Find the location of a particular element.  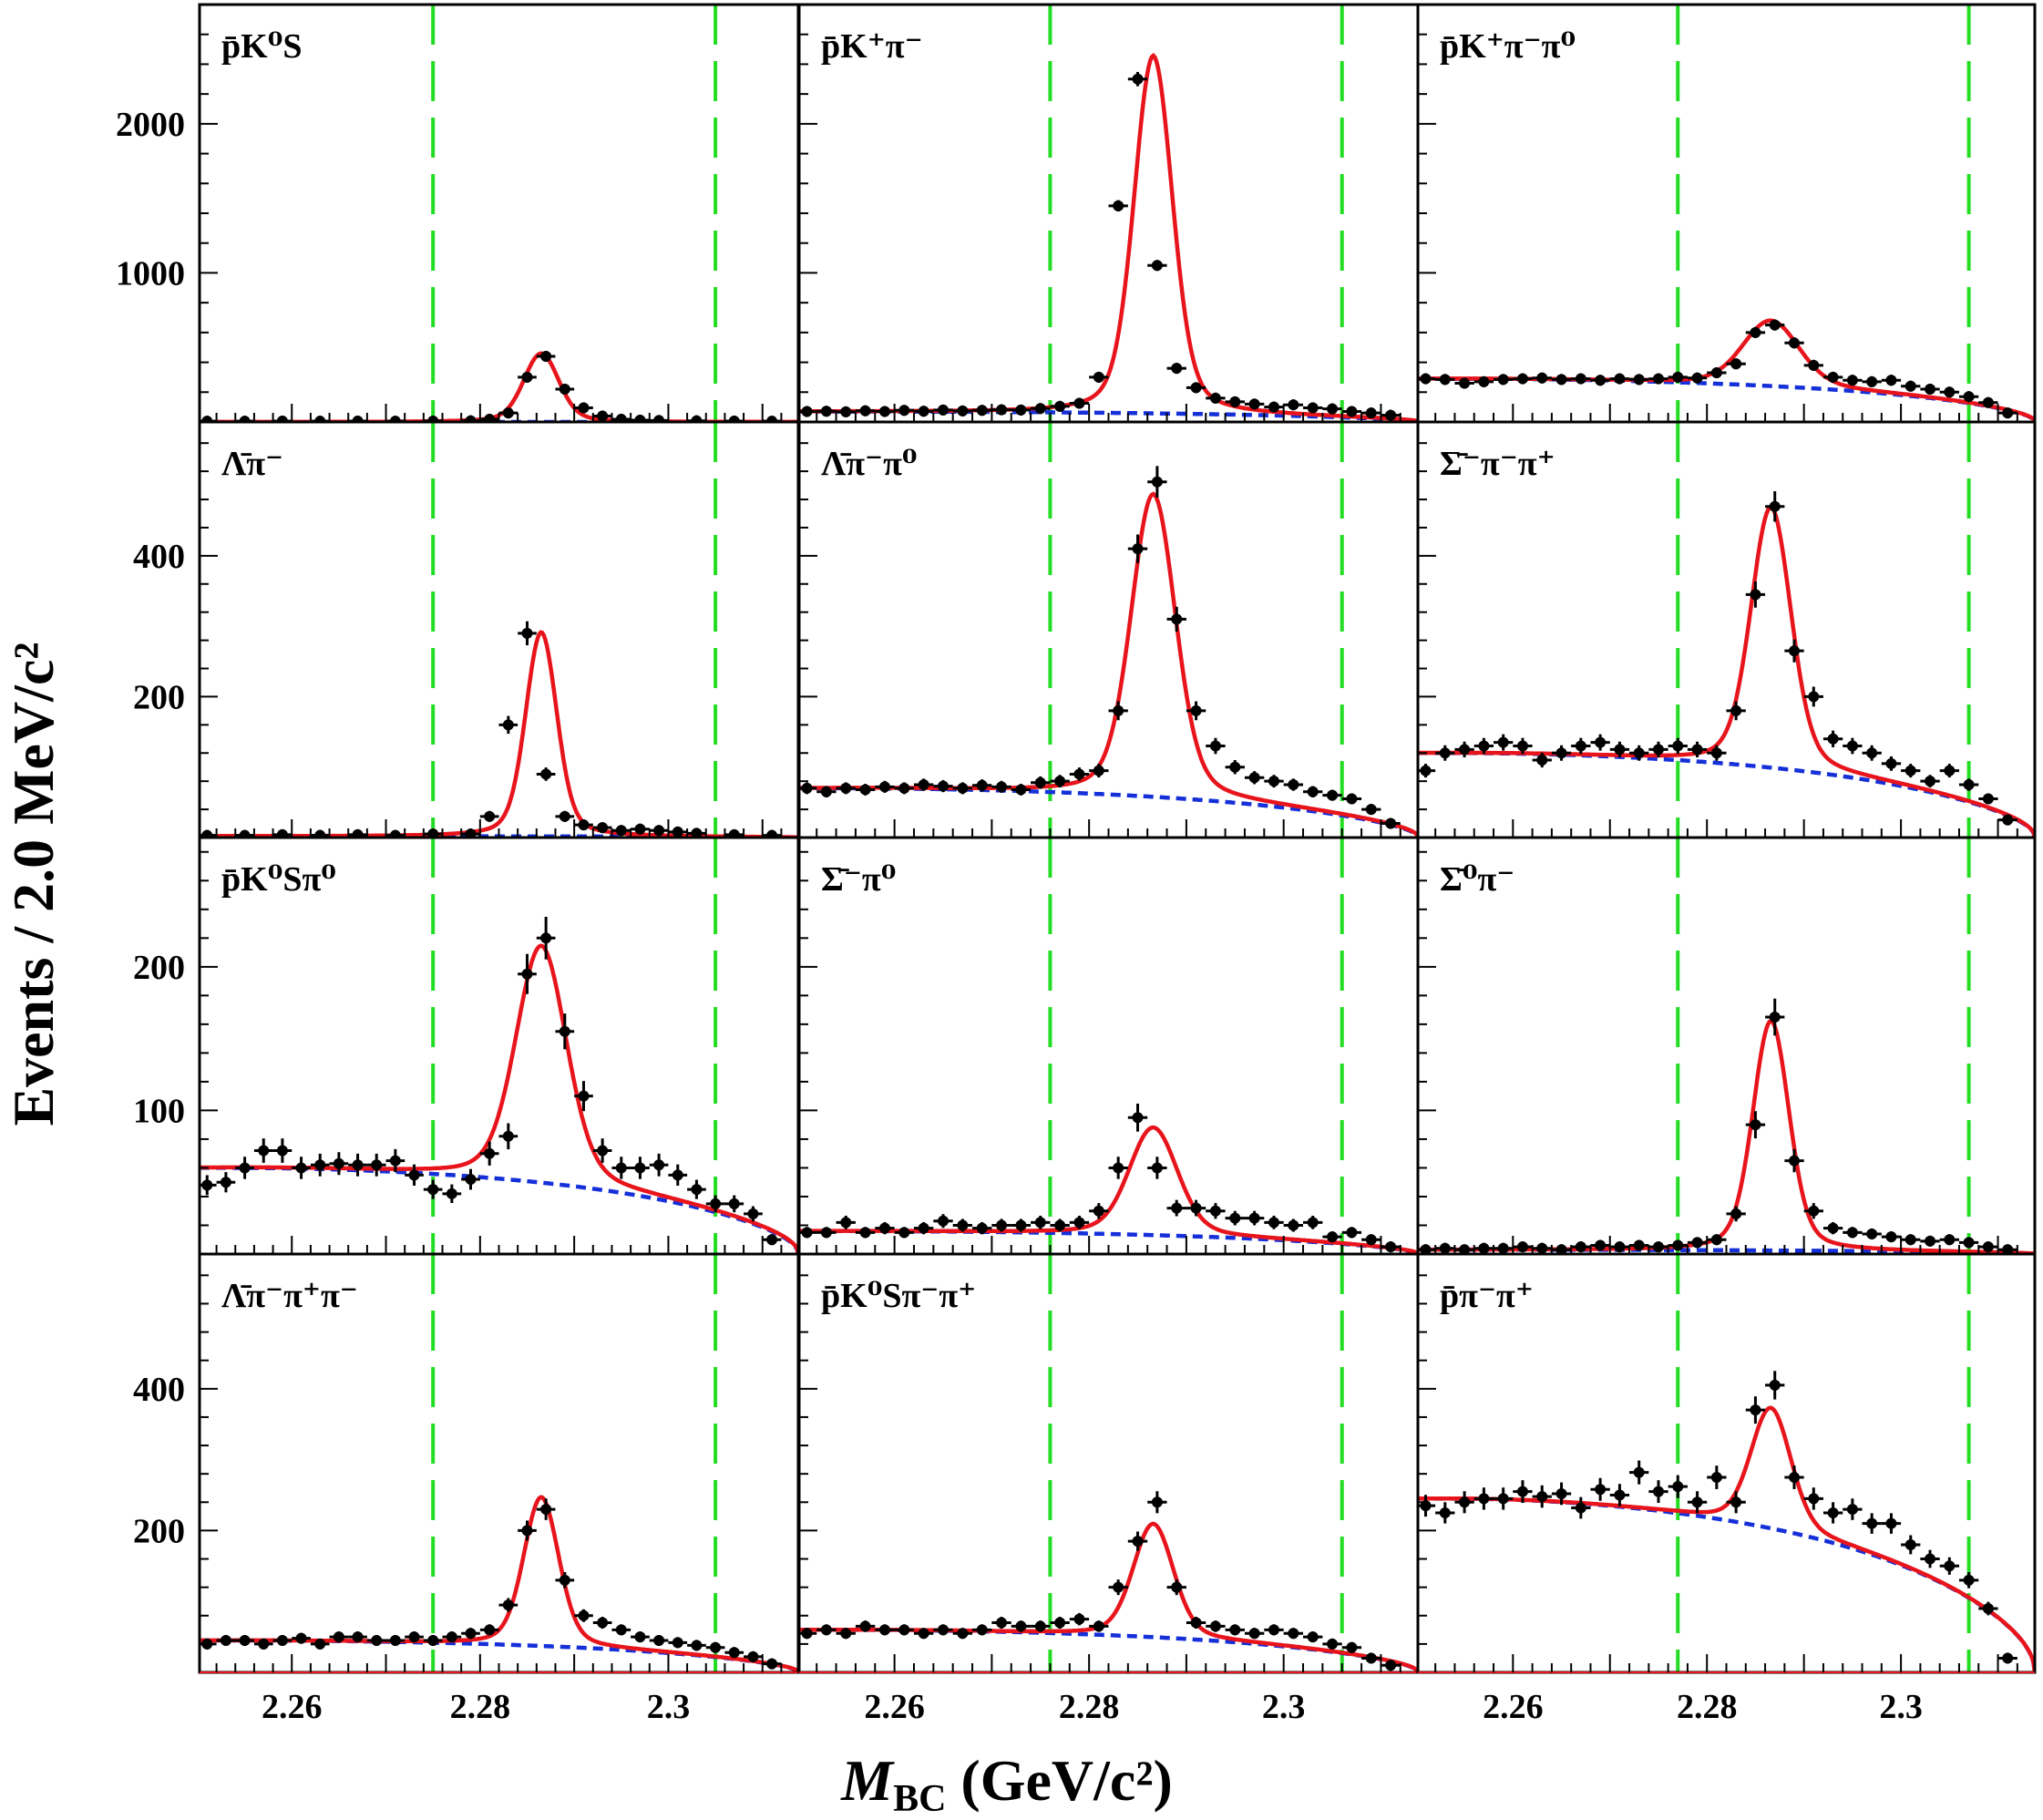

panel-title: p̄K⁺π⁻ is located at coordinates (872, 46).